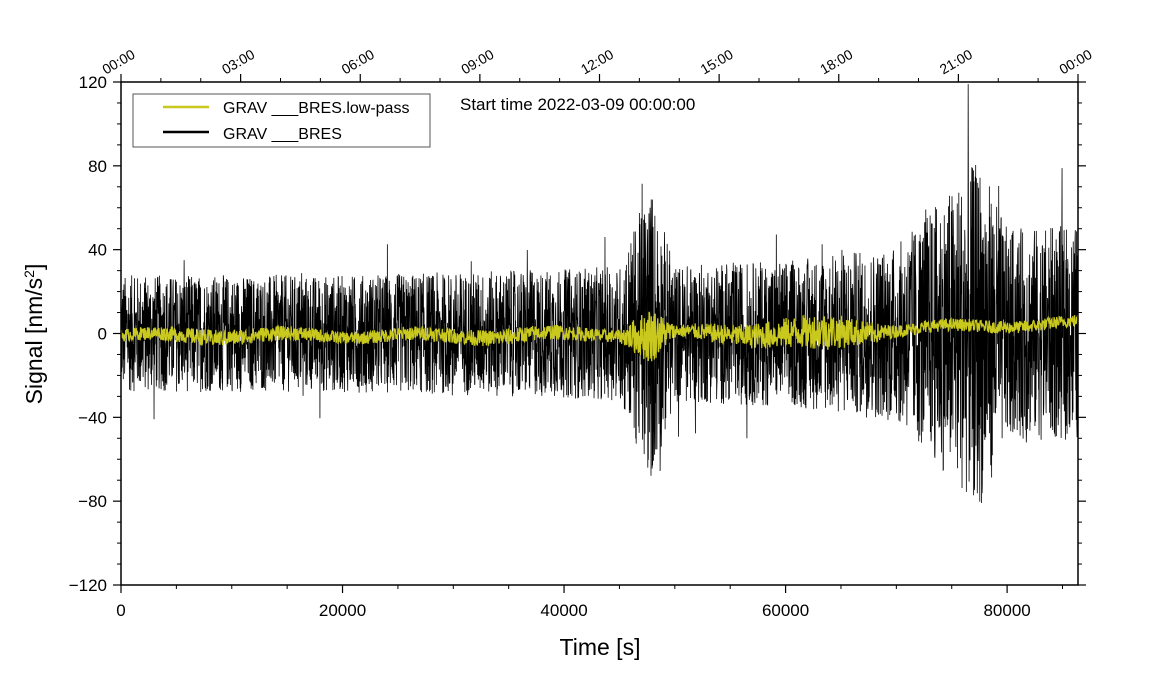 The height and width of the screenshot is (700, 1151). What do you see at coordinates (477, 61) in the screenshot?
I see `top-tick-label: 09:00` at bounding box center [477, 61].